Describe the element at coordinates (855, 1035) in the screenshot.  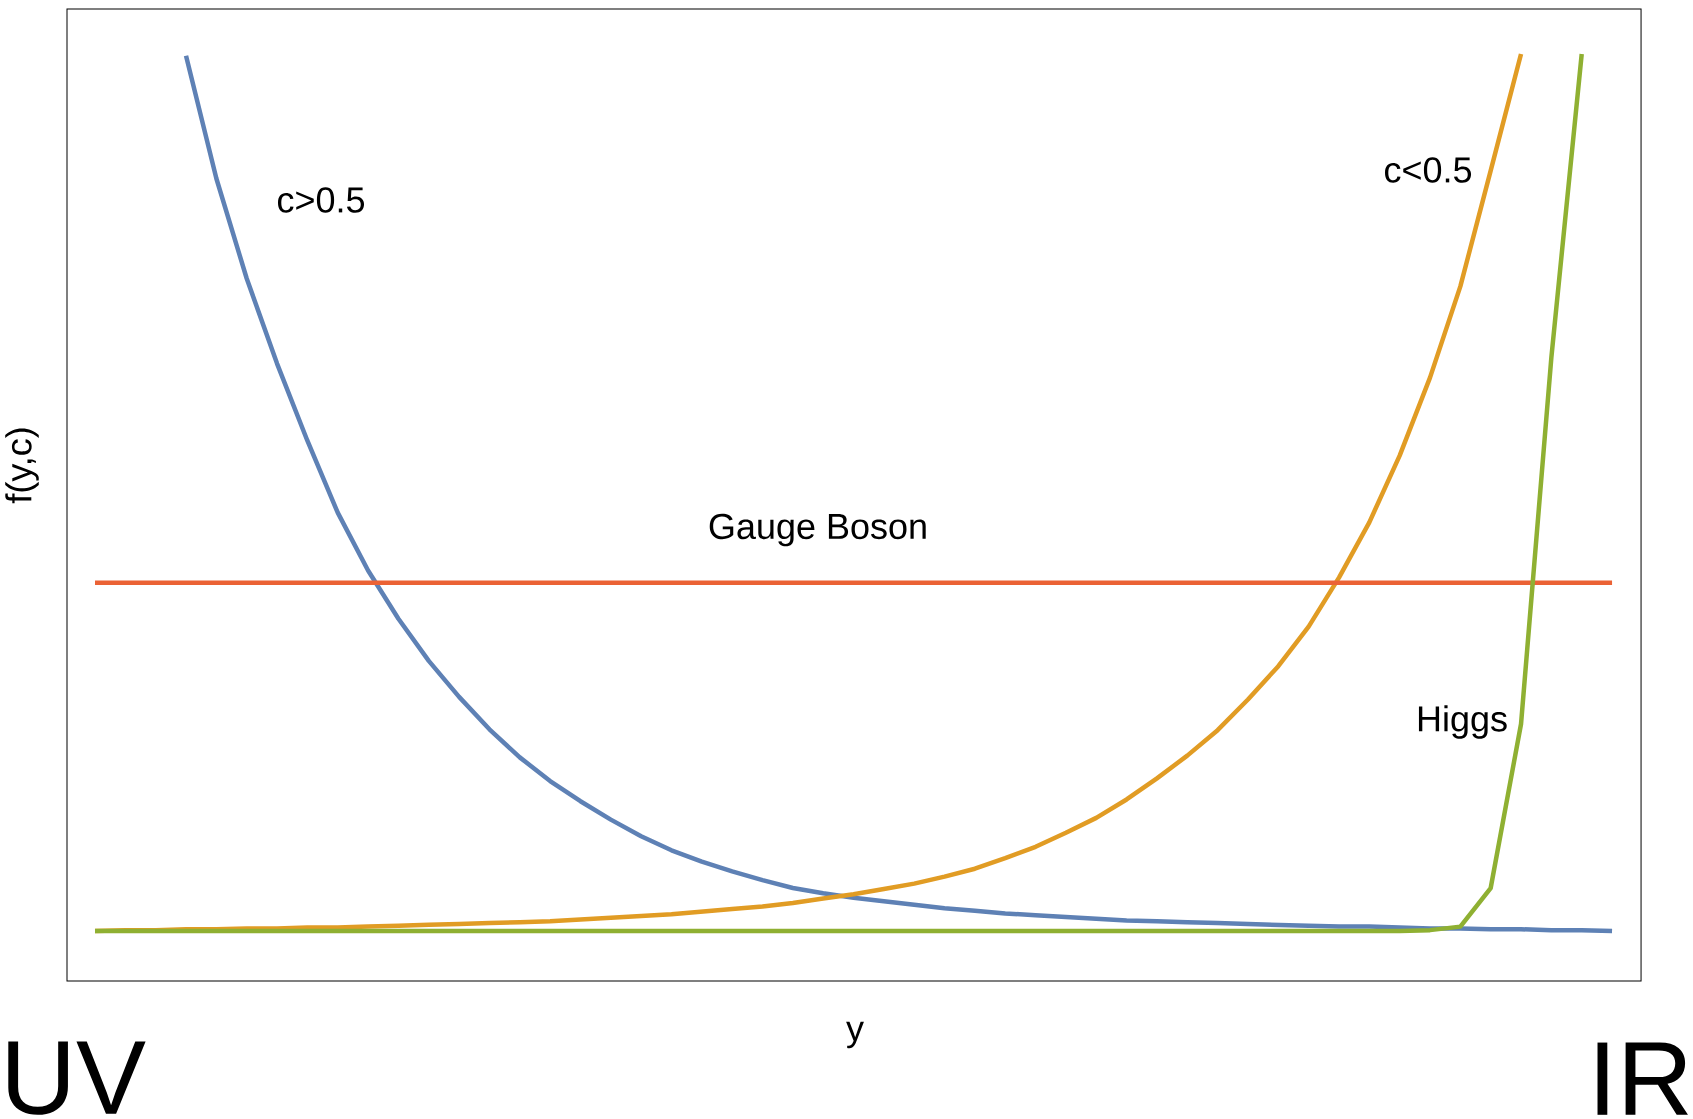
I see `x-axis-title: y` at that location.